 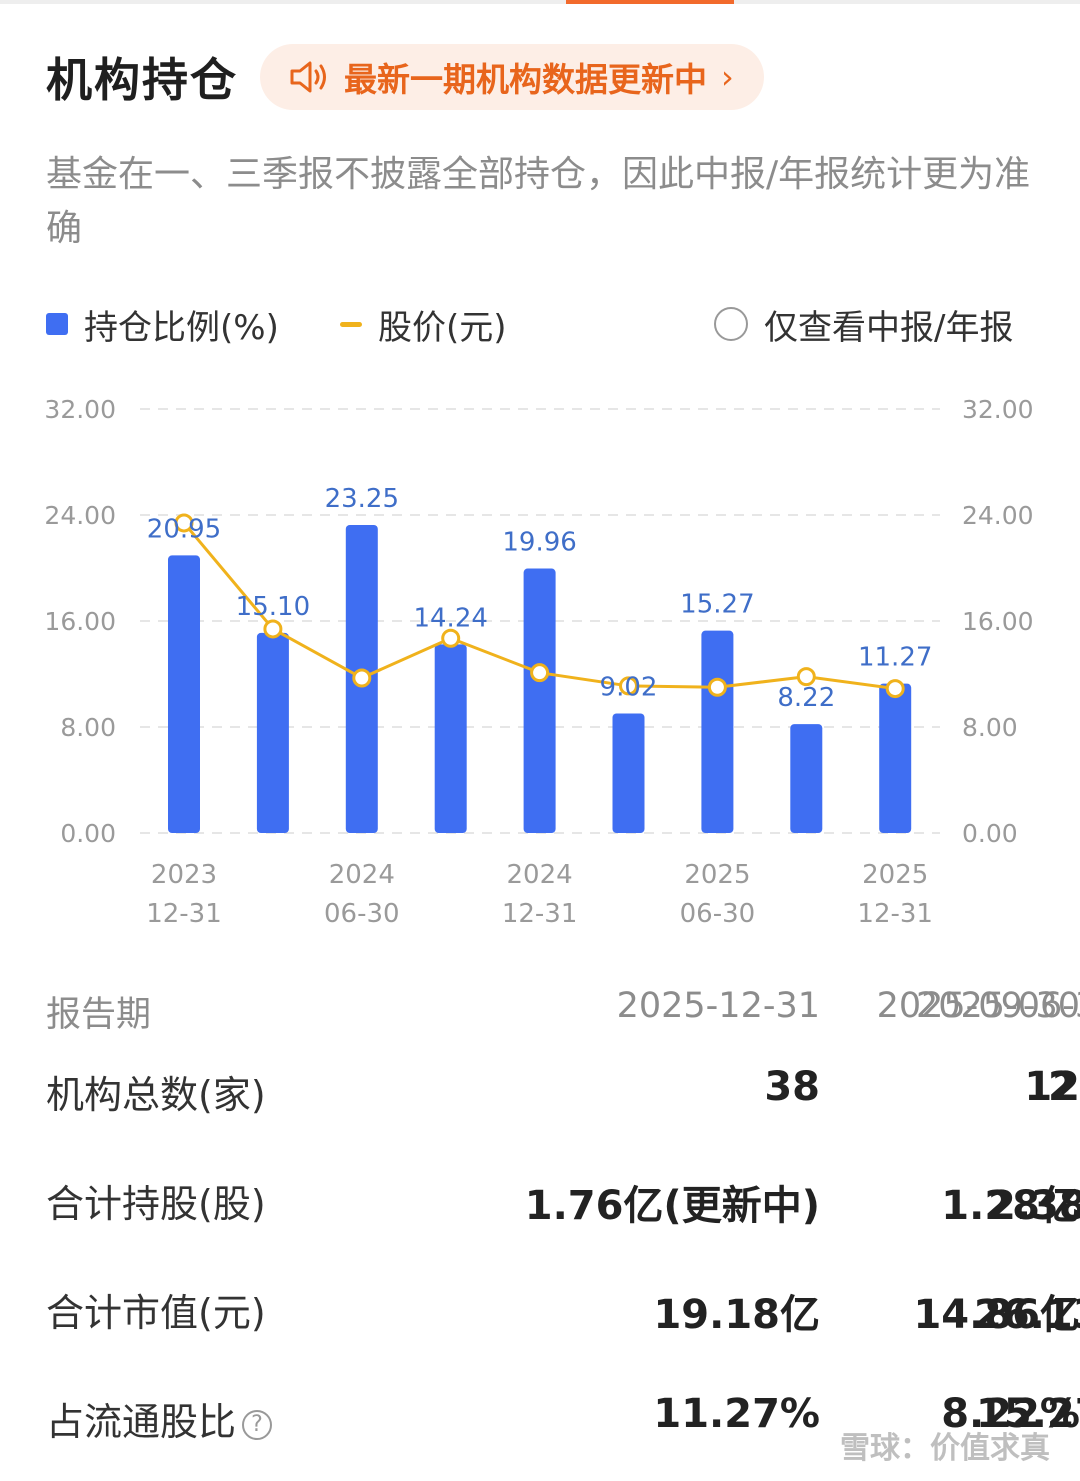 I want to click on table-cell: 12, so click(x=1052, y=1087).